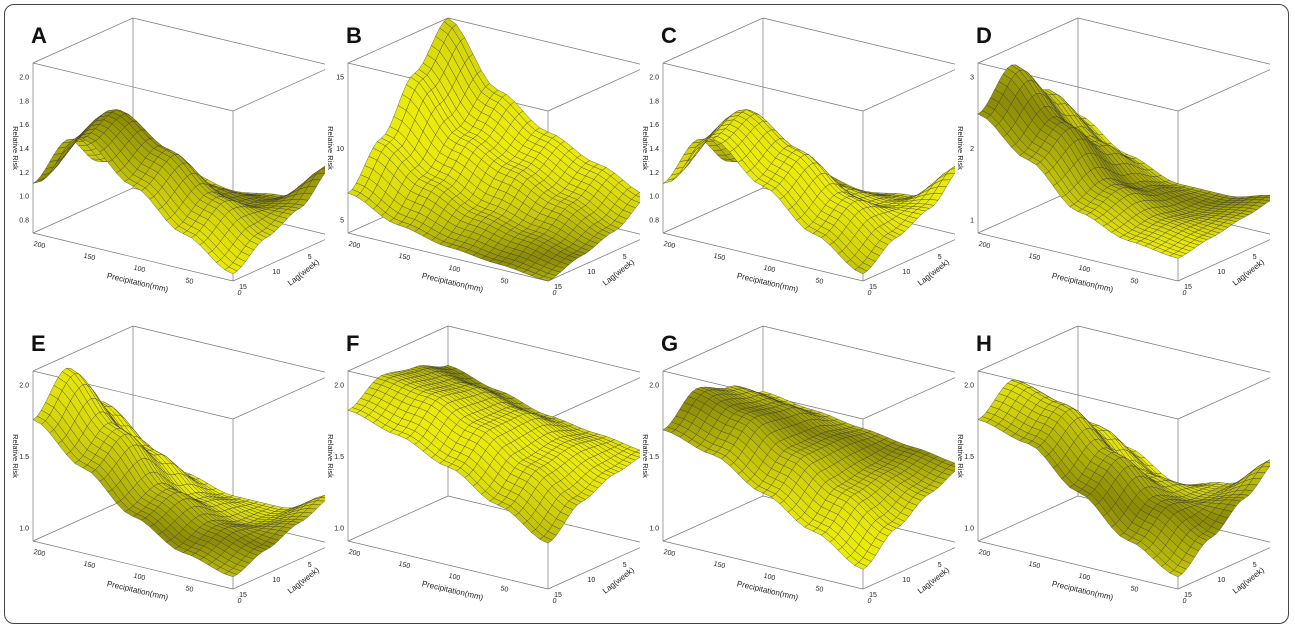  I want to click on z-tick-label: 1.0, so click(24, 528).